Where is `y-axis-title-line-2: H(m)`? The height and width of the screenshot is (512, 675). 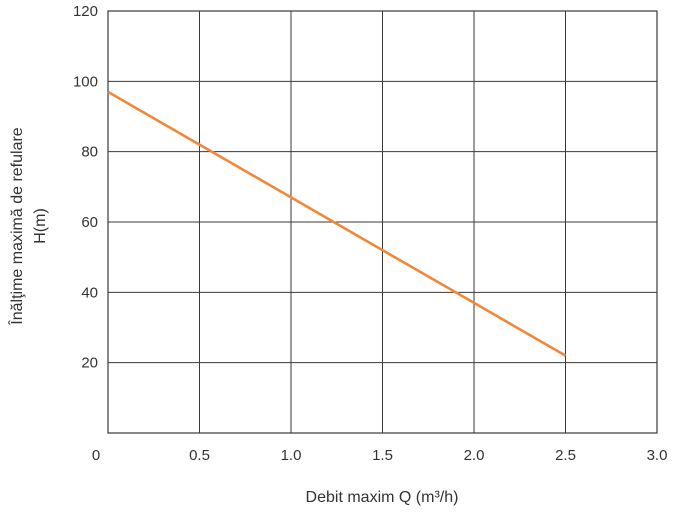 y-axis-title-line-2: H(m) is located at coordinates (40, 226).